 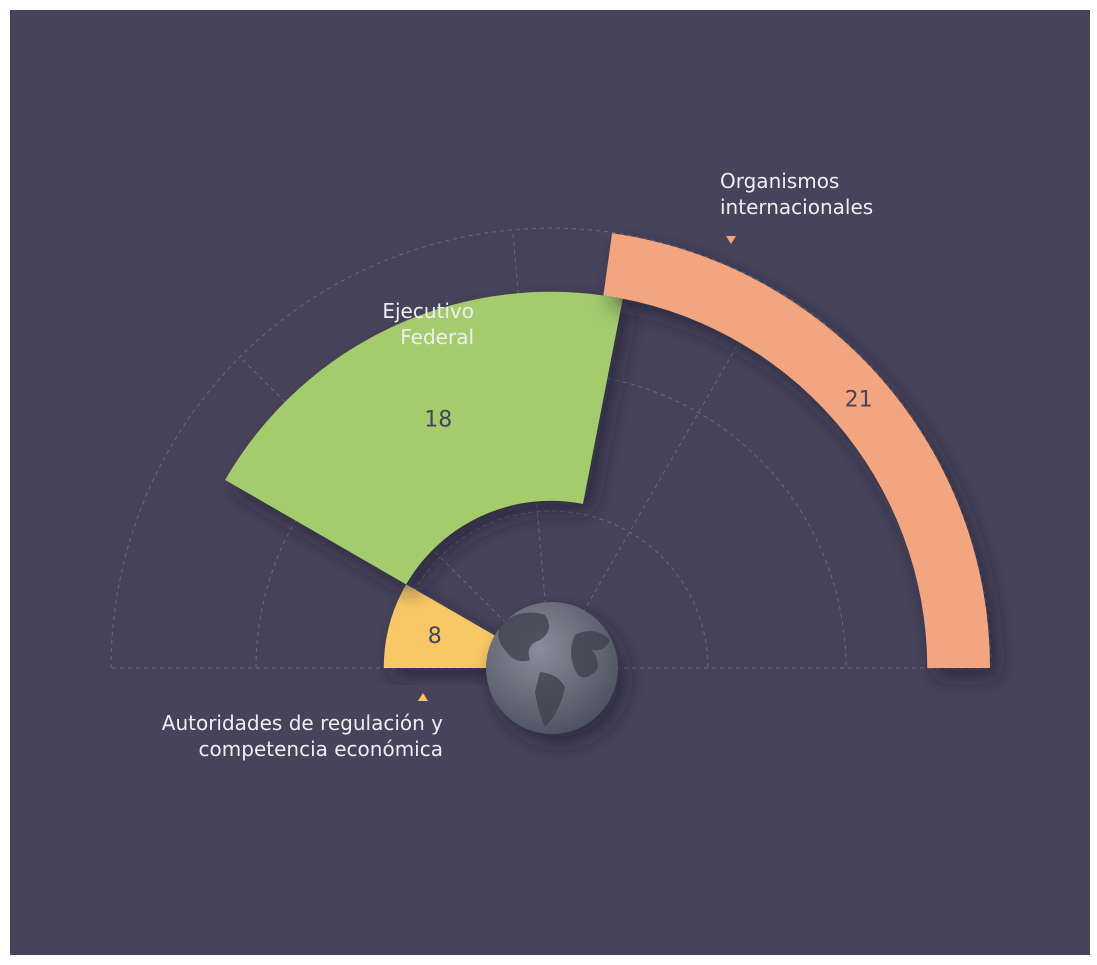 What do you see at coordinates (797, 194) in the screenshot?
I see `category-label: Organismos internacionales` at bounding box center [797, 194].